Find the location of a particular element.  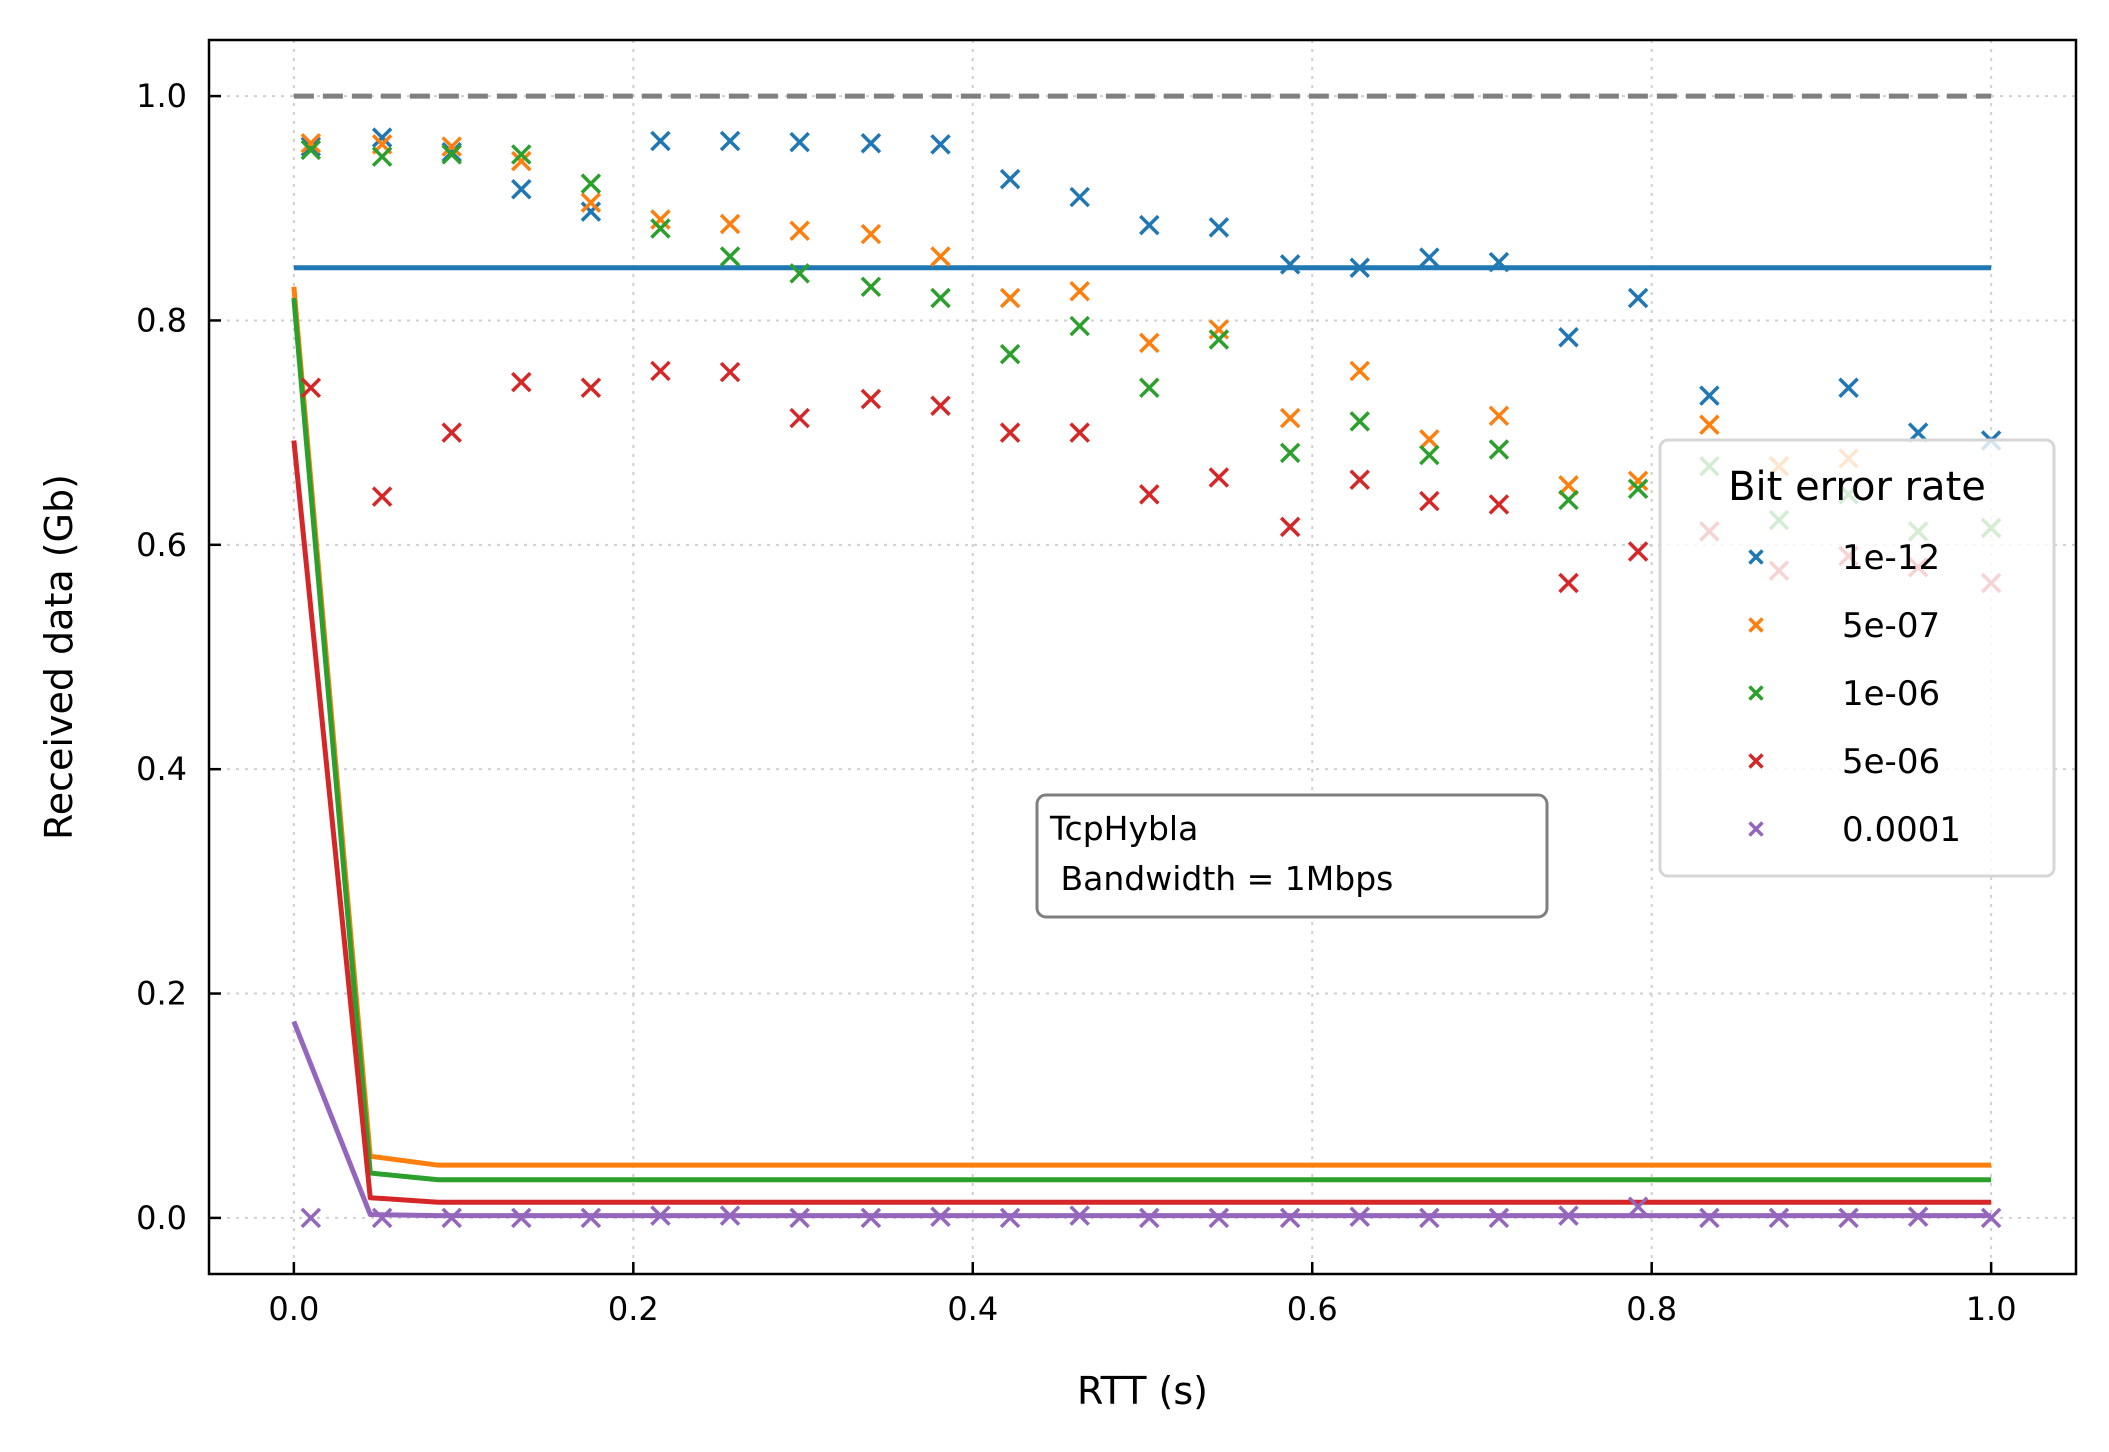

y-tick-label: 0.2 is located at coordinates (161, 994).